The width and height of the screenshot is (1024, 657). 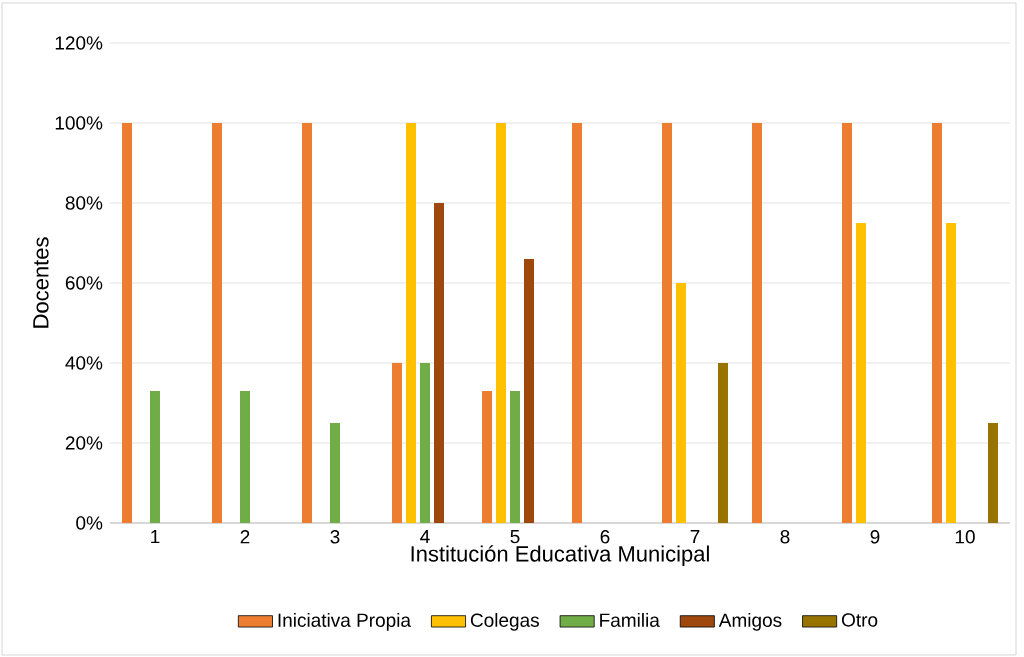 I want to click on legend-label: Amigos, so click(x=750, y=621).